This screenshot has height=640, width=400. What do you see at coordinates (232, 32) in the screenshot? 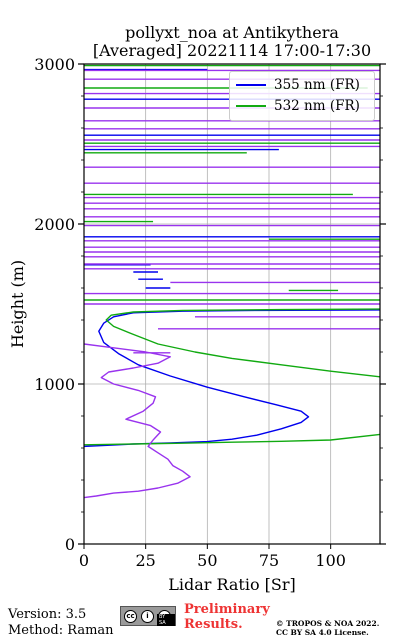
I see `chart-title-line1: pollyxt_noa at Antikythera` at bounding box center [232, 32].